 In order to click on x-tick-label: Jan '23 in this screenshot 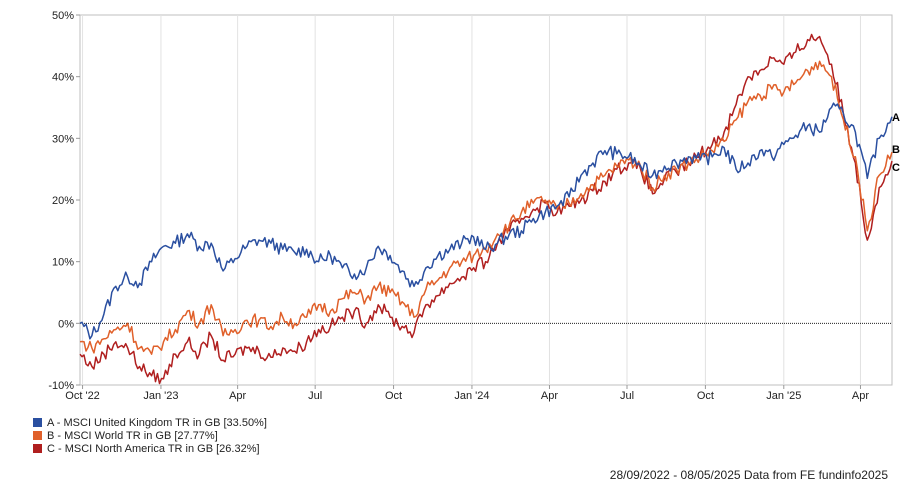, I will do `click(160, 396)`.